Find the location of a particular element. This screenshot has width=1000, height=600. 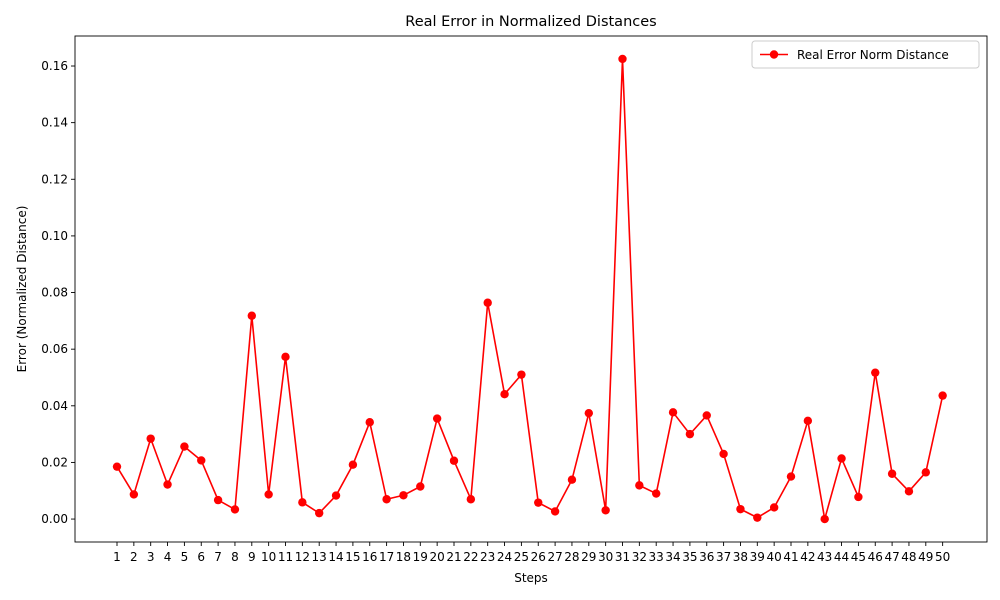

x-tick-label: 17 is located at coordinates (386, 557).